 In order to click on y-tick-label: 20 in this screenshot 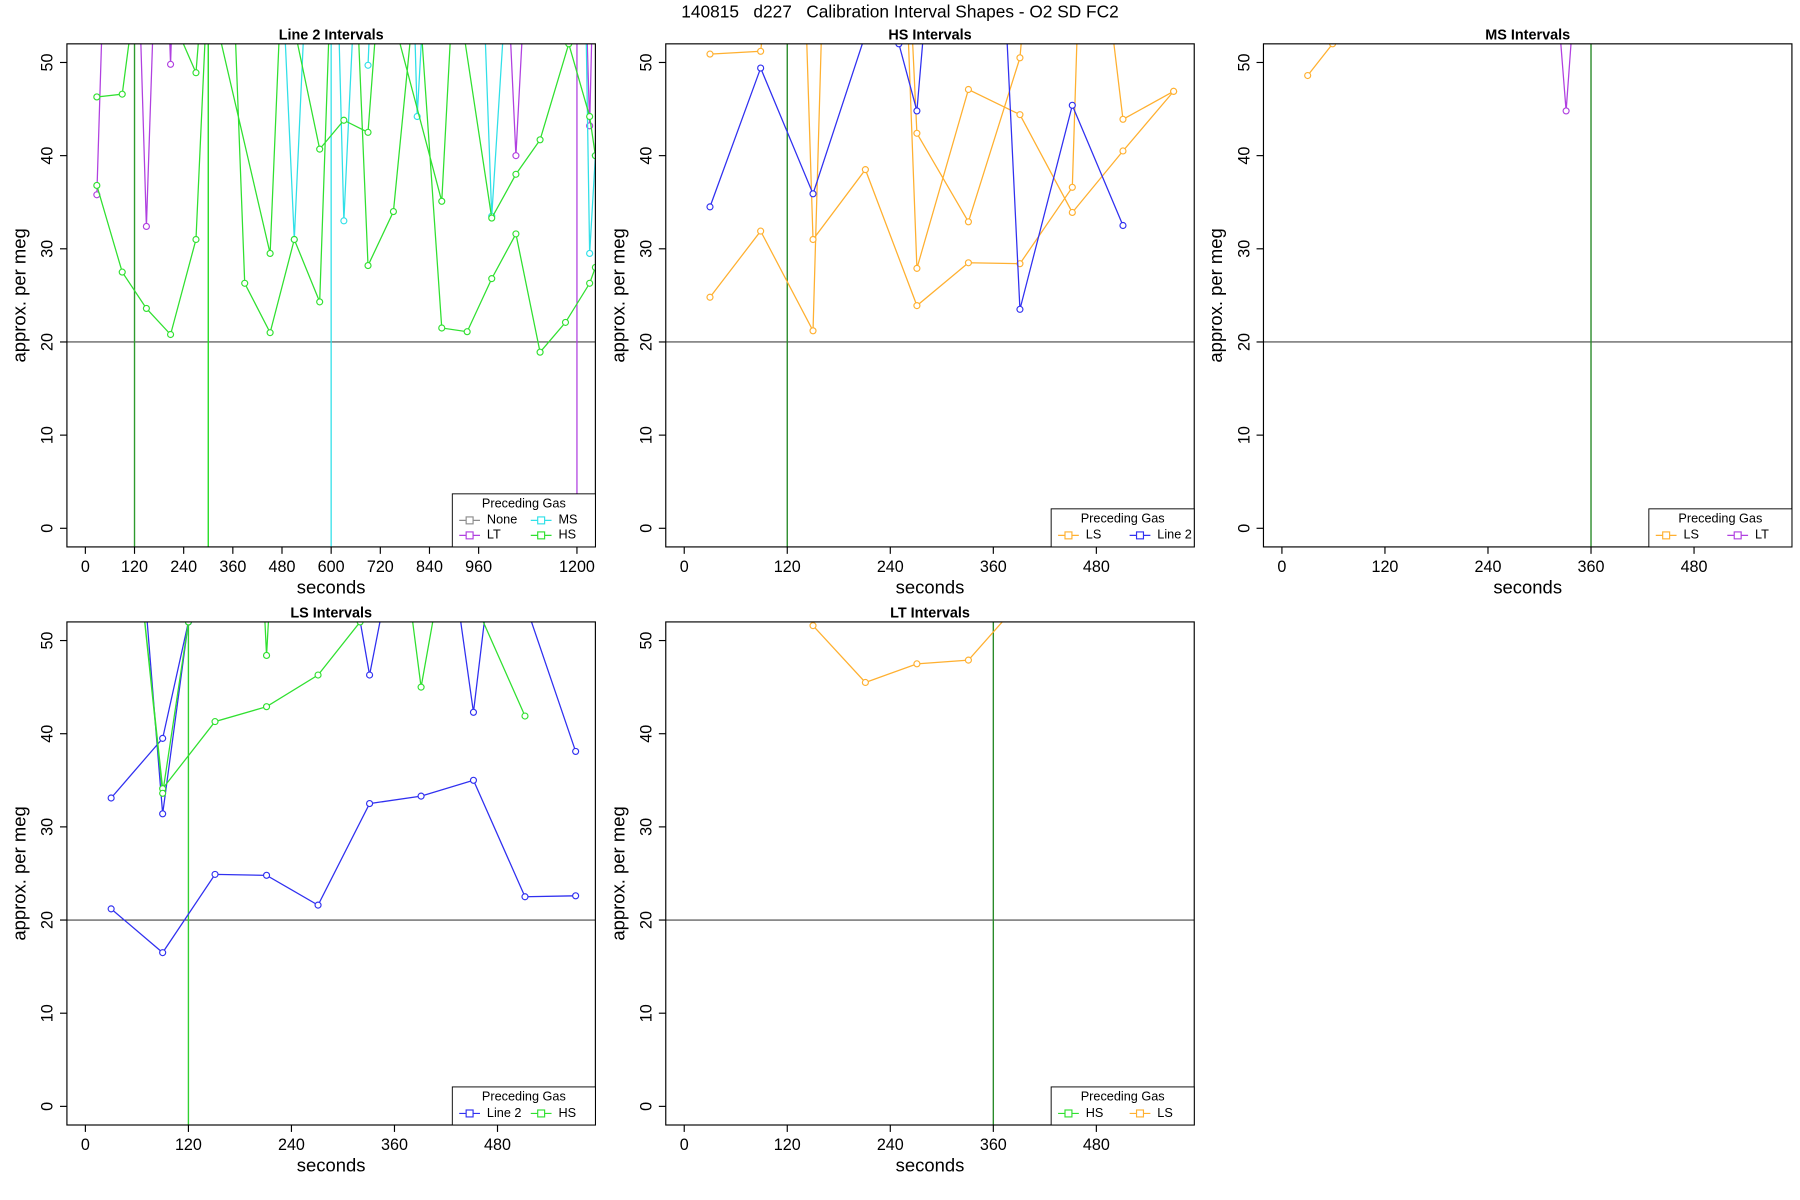, I will do `click(647, 920)`.